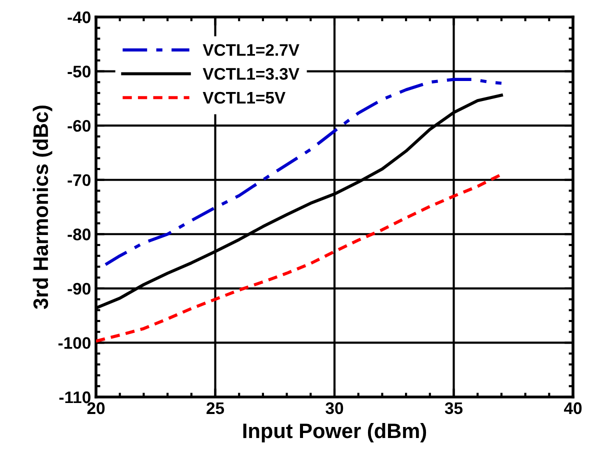 The width and height of the screenshot is (591, 457). What do you see at coordinates (79, 72) in the screenshot?
I see `y-tick-label: -50` at bounding box center [79, 72].